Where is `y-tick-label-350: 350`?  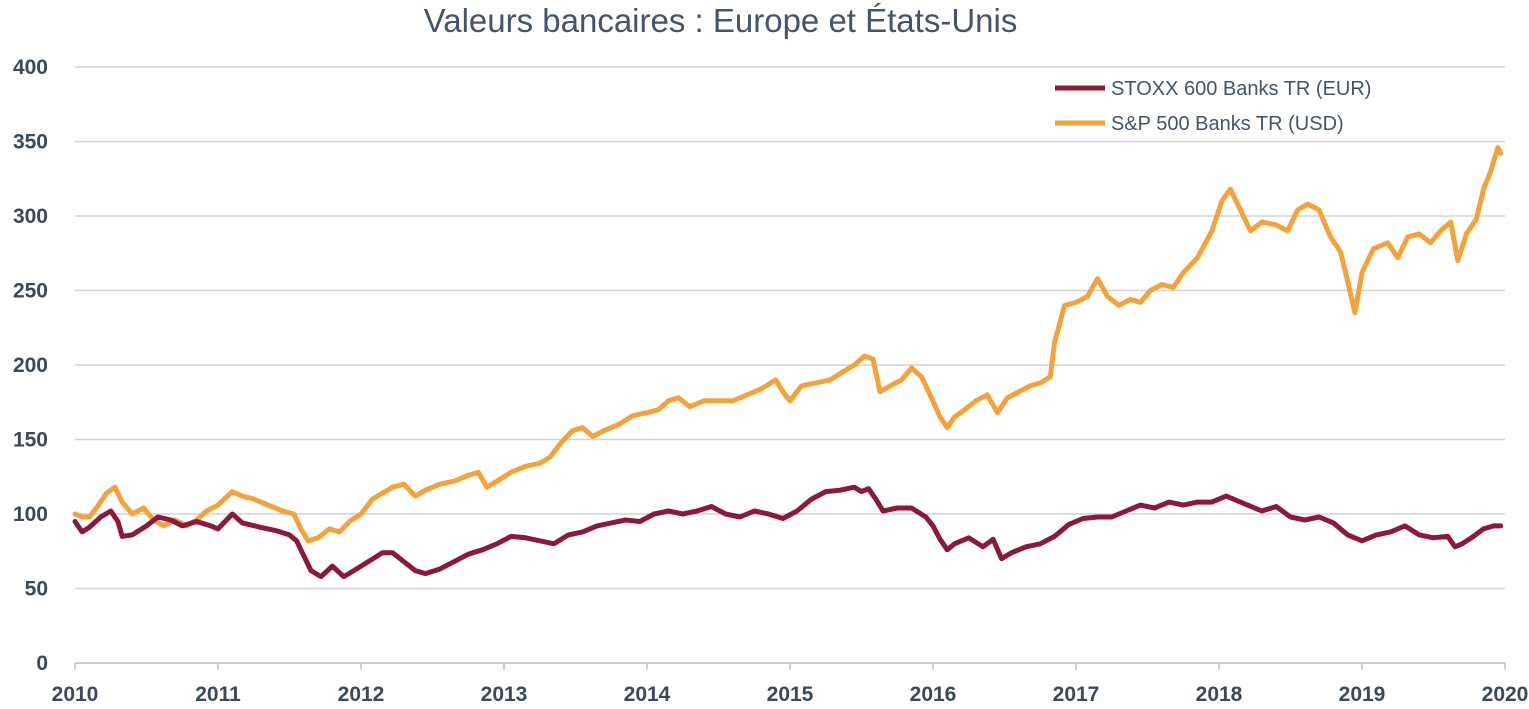 y-tick-label-350: 350 is located at coordinates (30, 142).